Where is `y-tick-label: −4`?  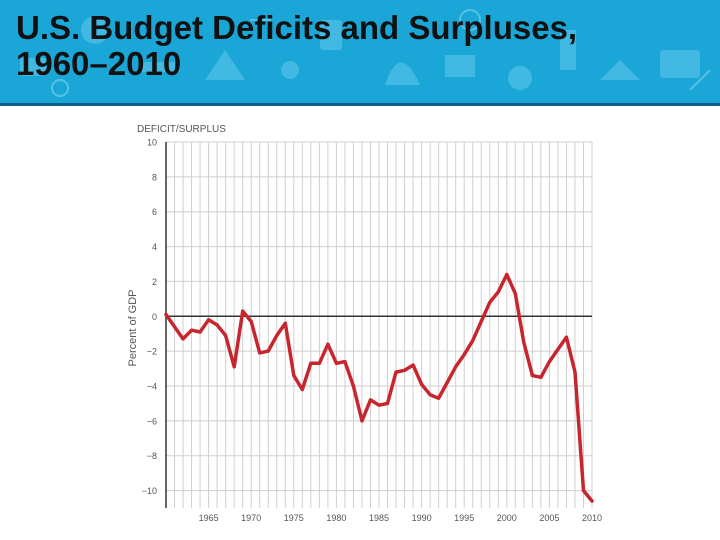 y-tick-label: −4 is located at coordinates (152, 387).